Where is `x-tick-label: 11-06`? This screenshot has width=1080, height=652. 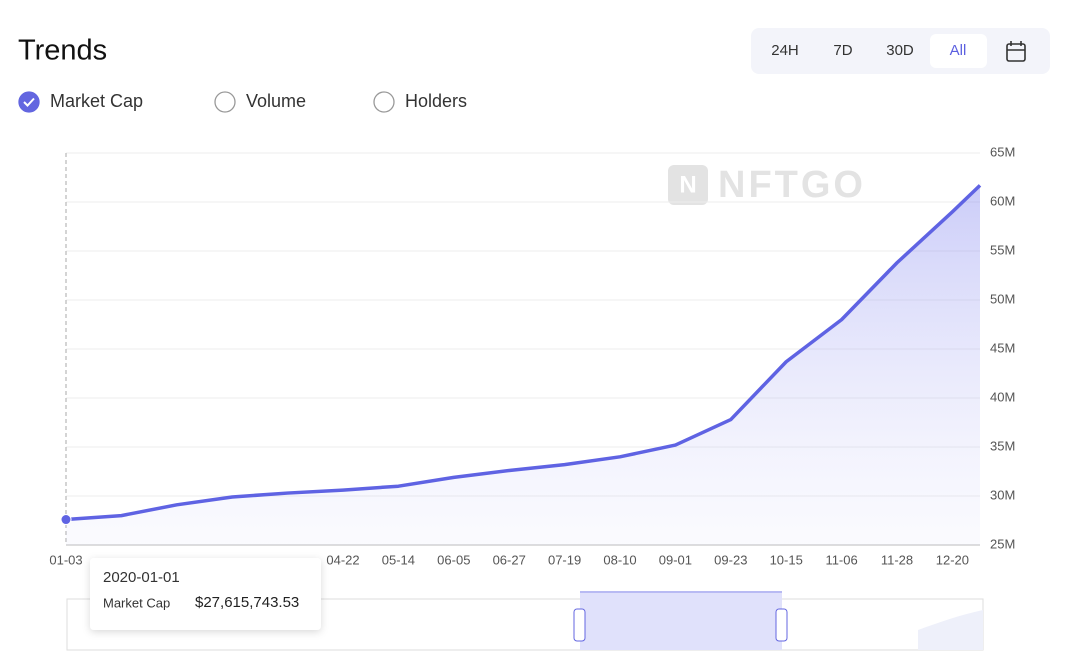
x-tick-label: 11-06 is located at coordinates (841, 559).